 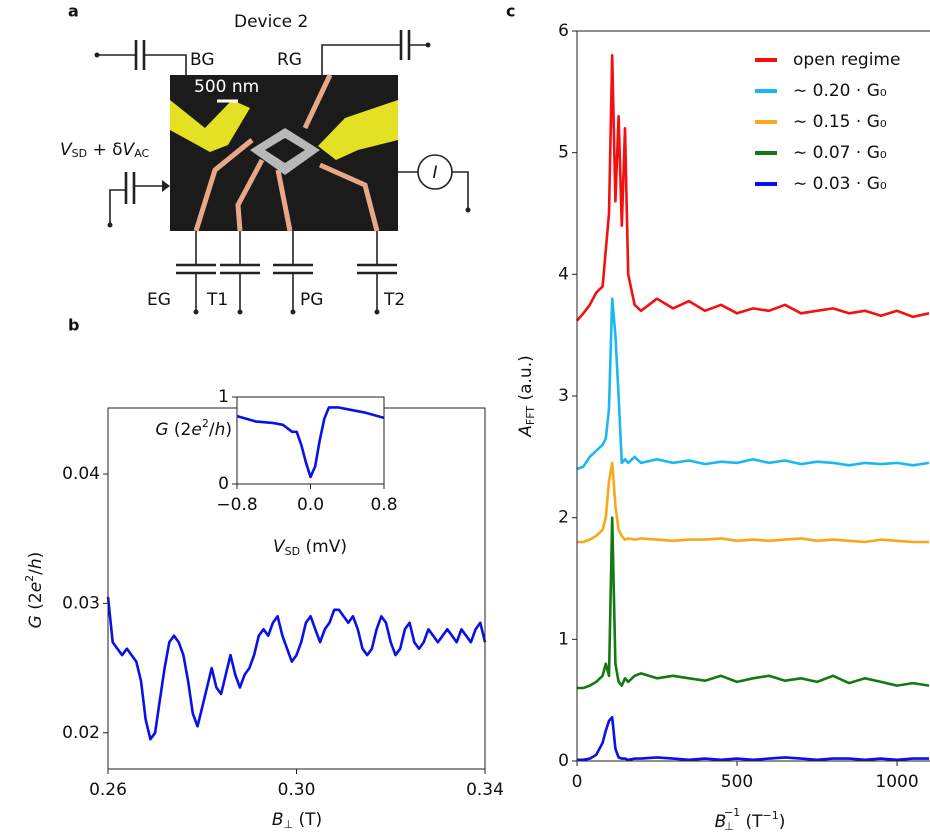 What do you see at coordinates (81, 603) in the screenshot?
I see `y-tick-label: 0.03` at bounding box center [81, 603].